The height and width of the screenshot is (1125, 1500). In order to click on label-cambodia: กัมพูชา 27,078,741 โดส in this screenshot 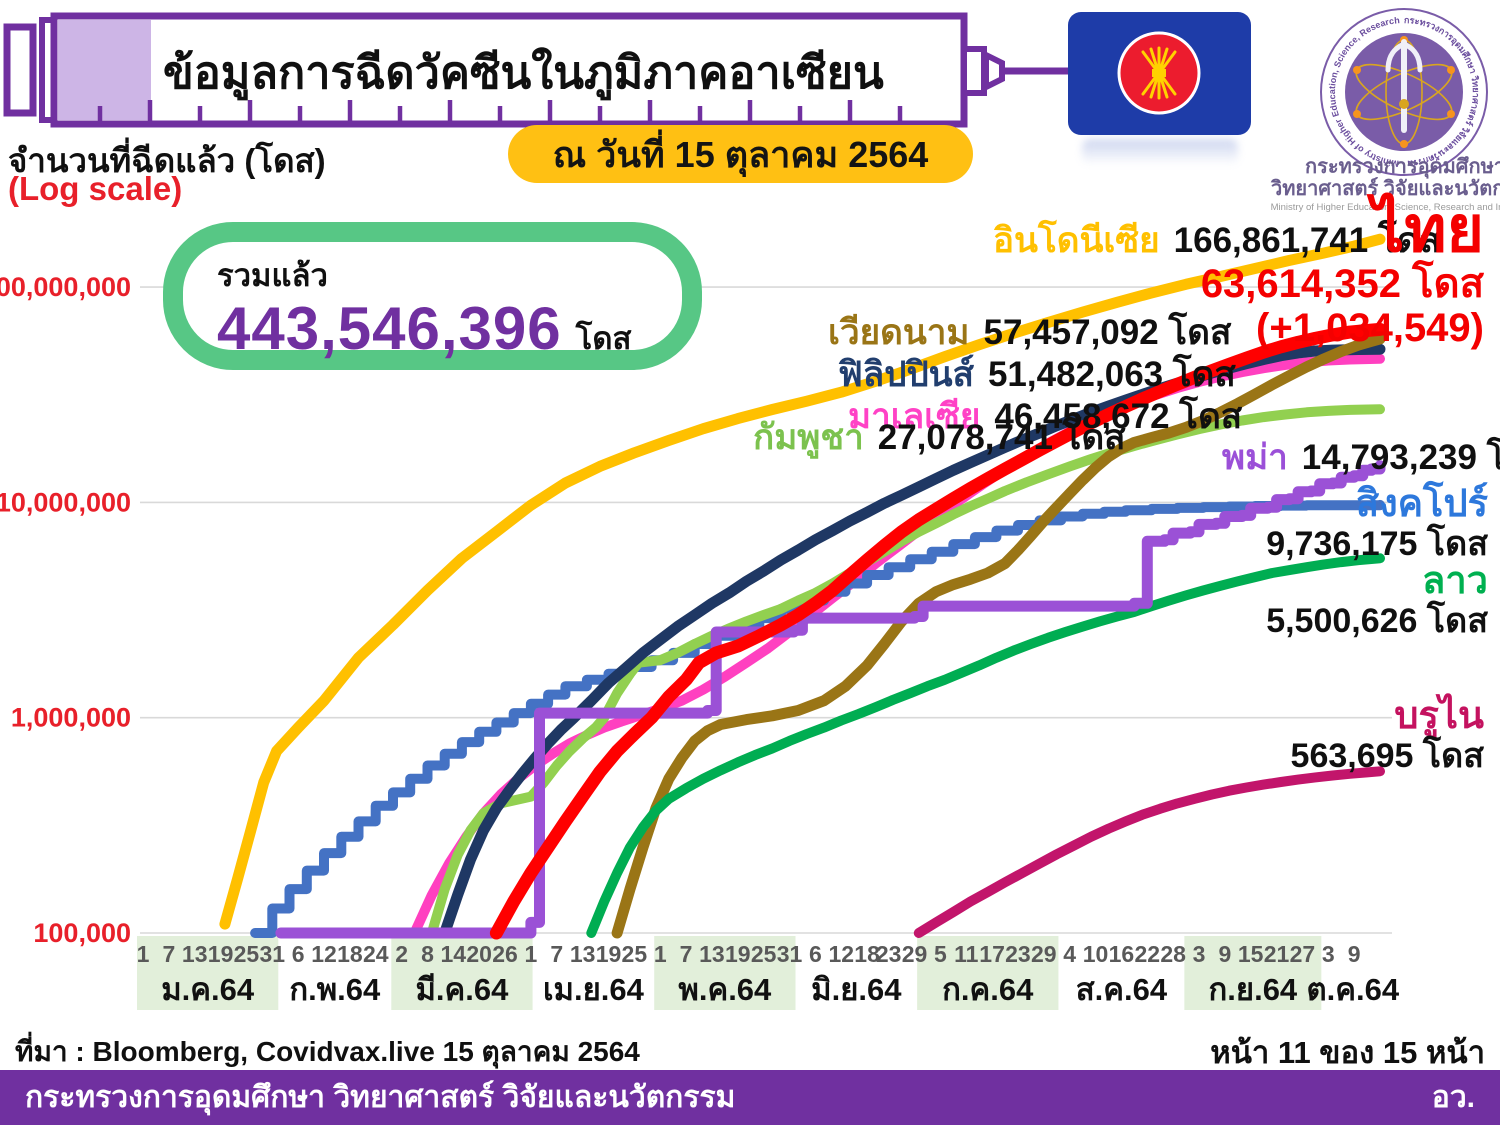, I will do `click(939, 437)`.